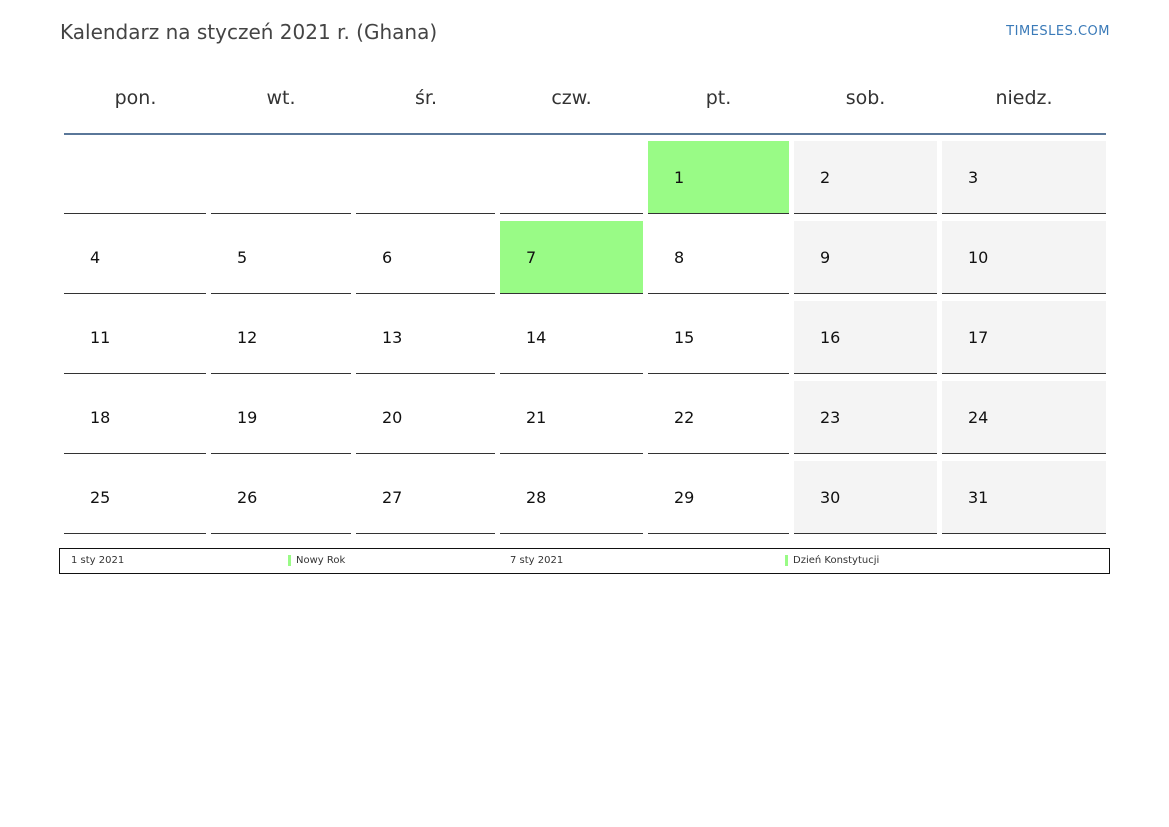 Image resolution: width=1169 pixels, height=827 pixels. I want to click on weekday-label: śr., so click(425, 98).